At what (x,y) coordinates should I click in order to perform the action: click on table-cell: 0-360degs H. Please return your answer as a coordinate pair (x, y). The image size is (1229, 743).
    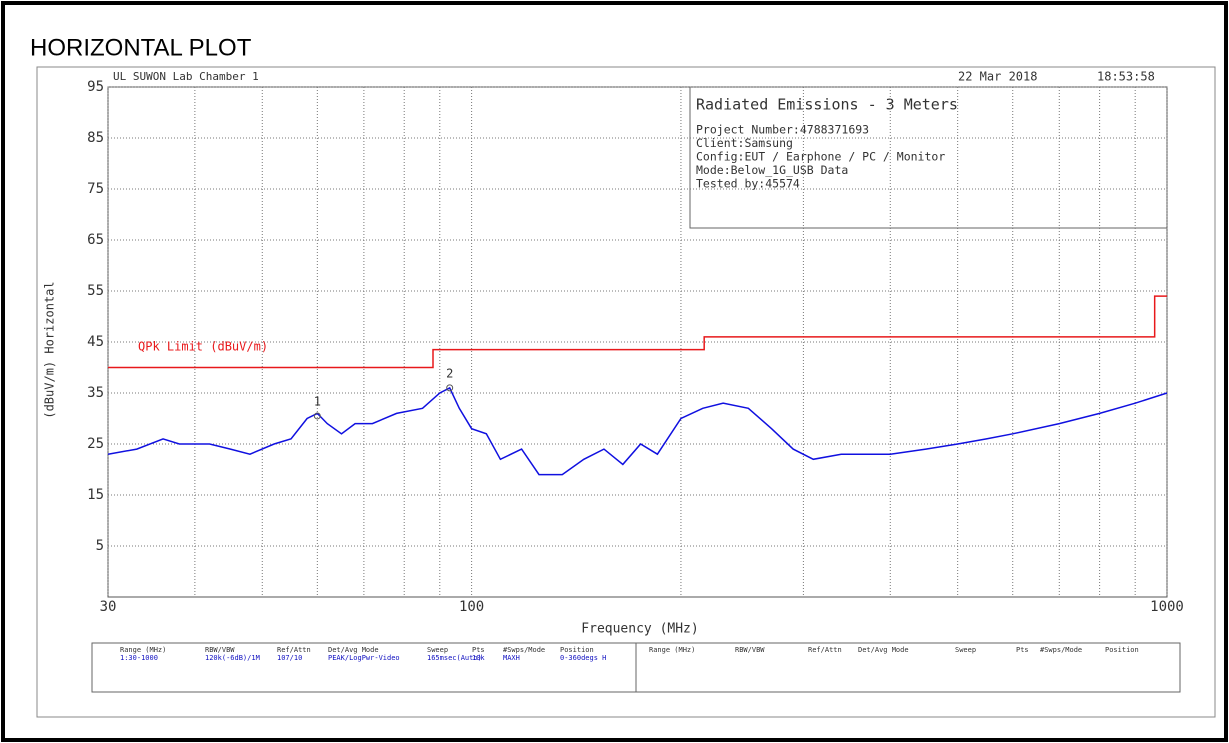
    Looking at the image, I should click on (583, 658).